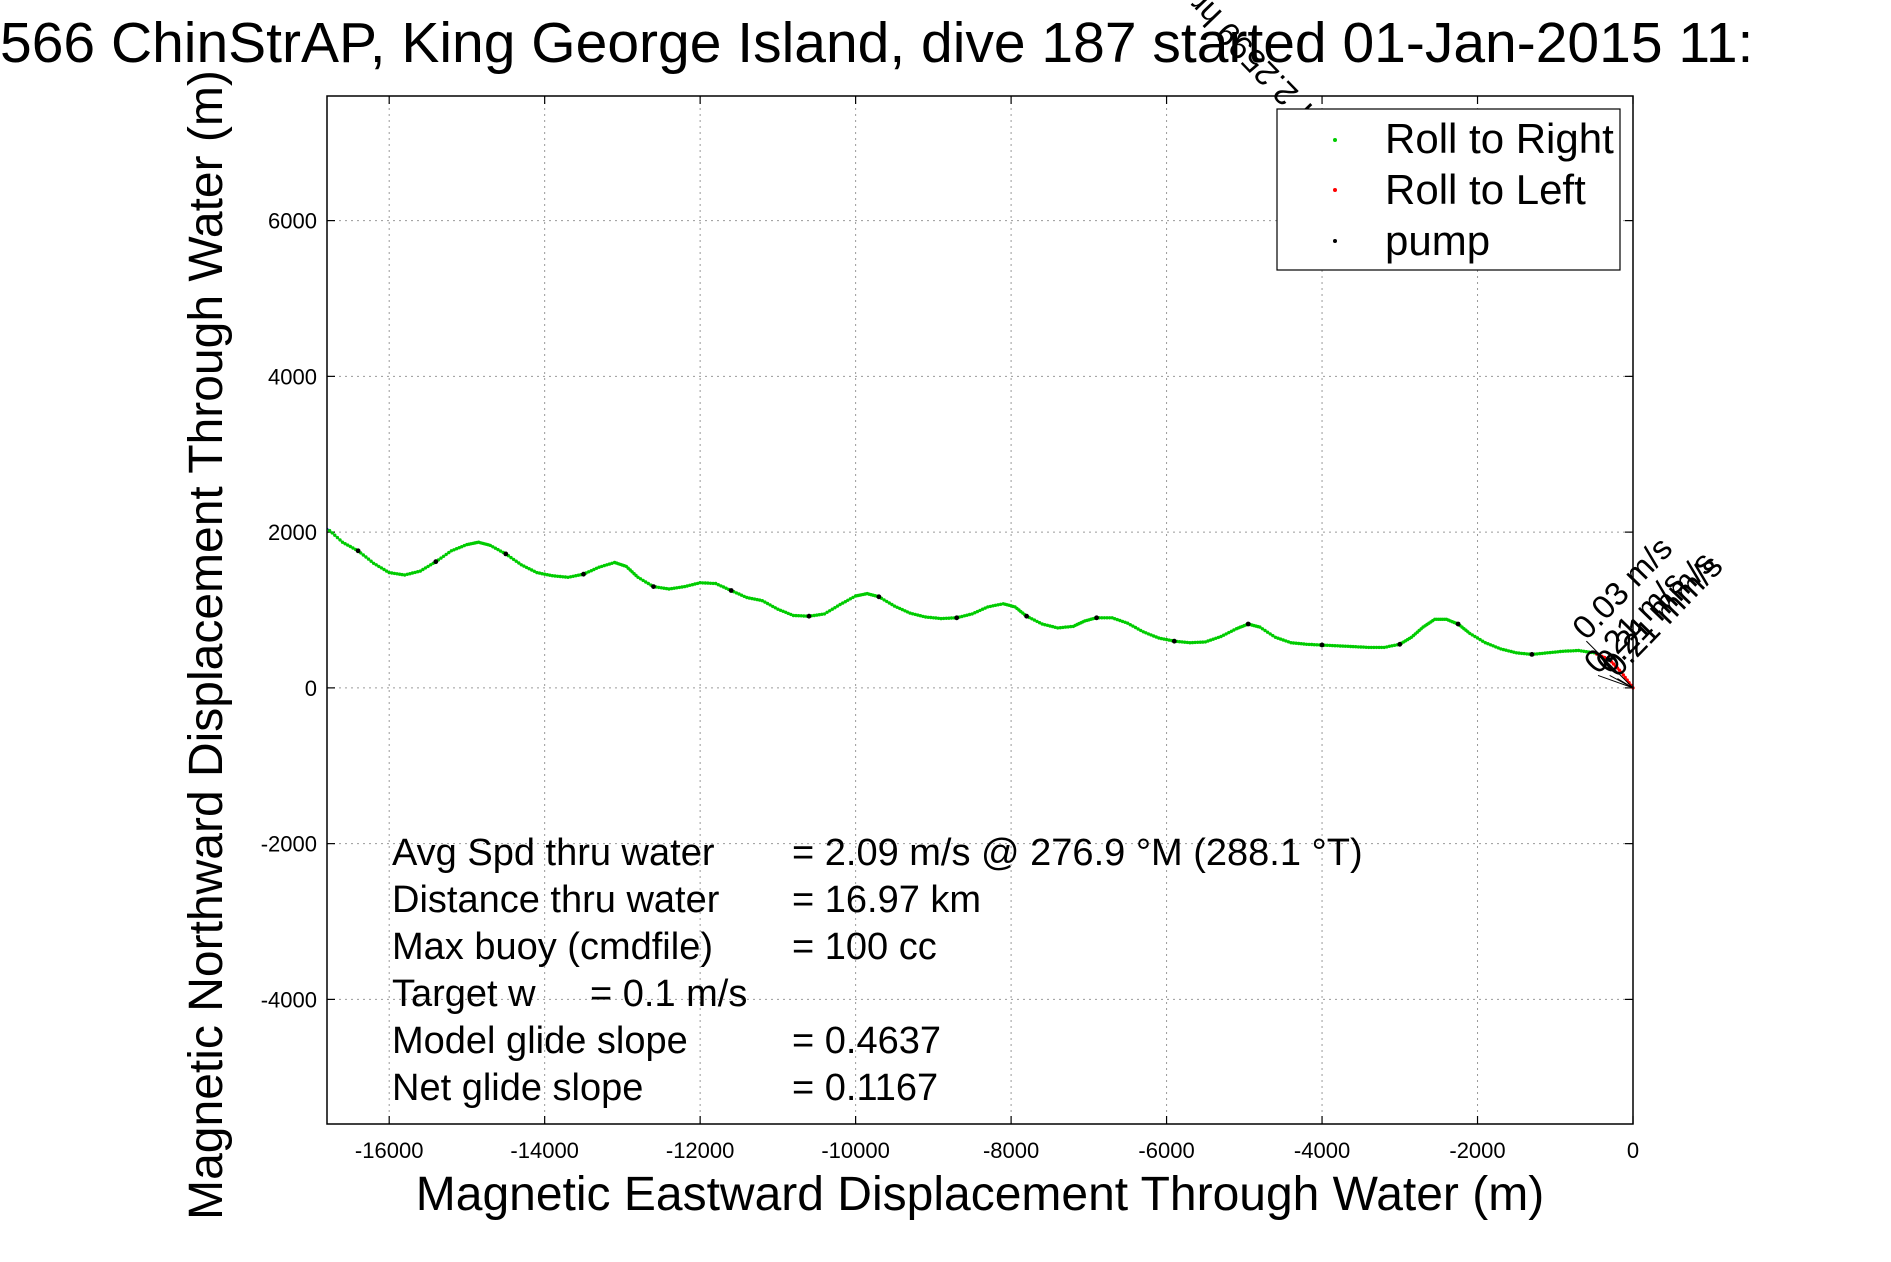 The width and height of the screenshot is (1891, 1262). What do you see at coordinates (389, 1150) in the screenshot?
I see `x-tick-label: -16000` at bounding box center [389, 1150].